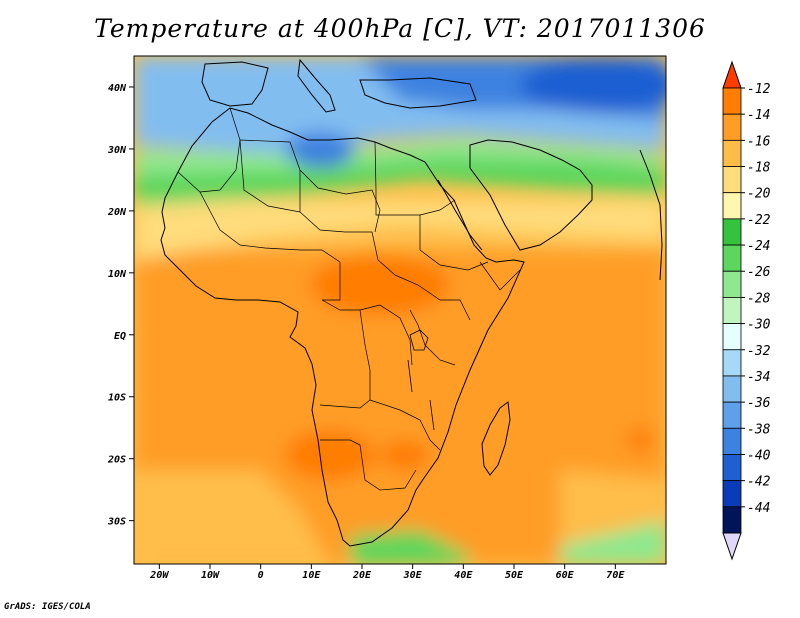 The image size is (800, 618). I want to click on lat-tick-label: 20N, so click(117, 212).